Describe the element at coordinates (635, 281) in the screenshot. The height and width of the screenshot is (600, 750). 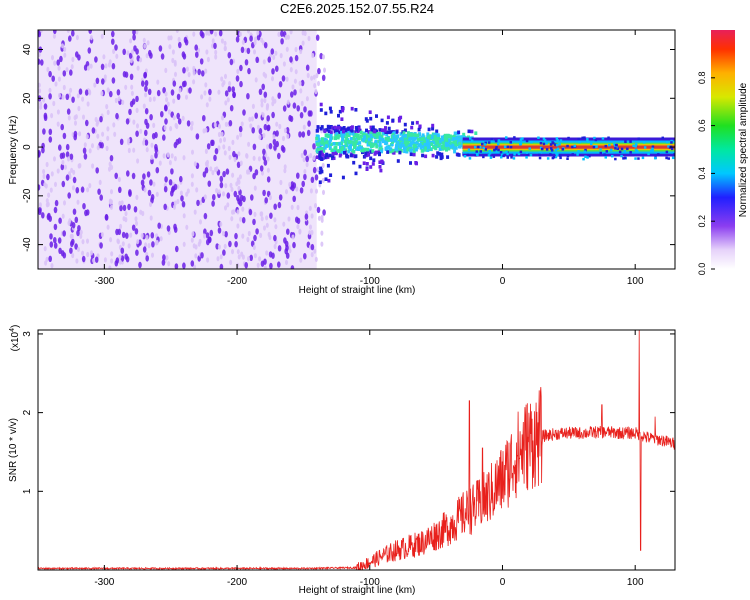
I see `top-x-tick-label: 100` at that location.